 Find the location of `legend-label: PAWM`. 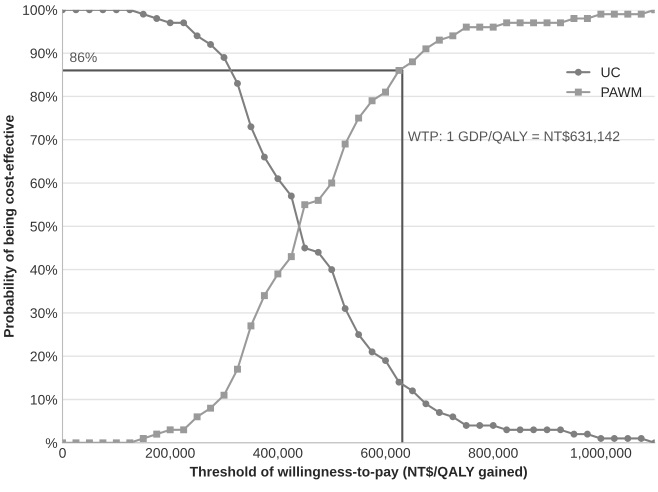

legend-label: PAWM is located at coordinates (622, 92).